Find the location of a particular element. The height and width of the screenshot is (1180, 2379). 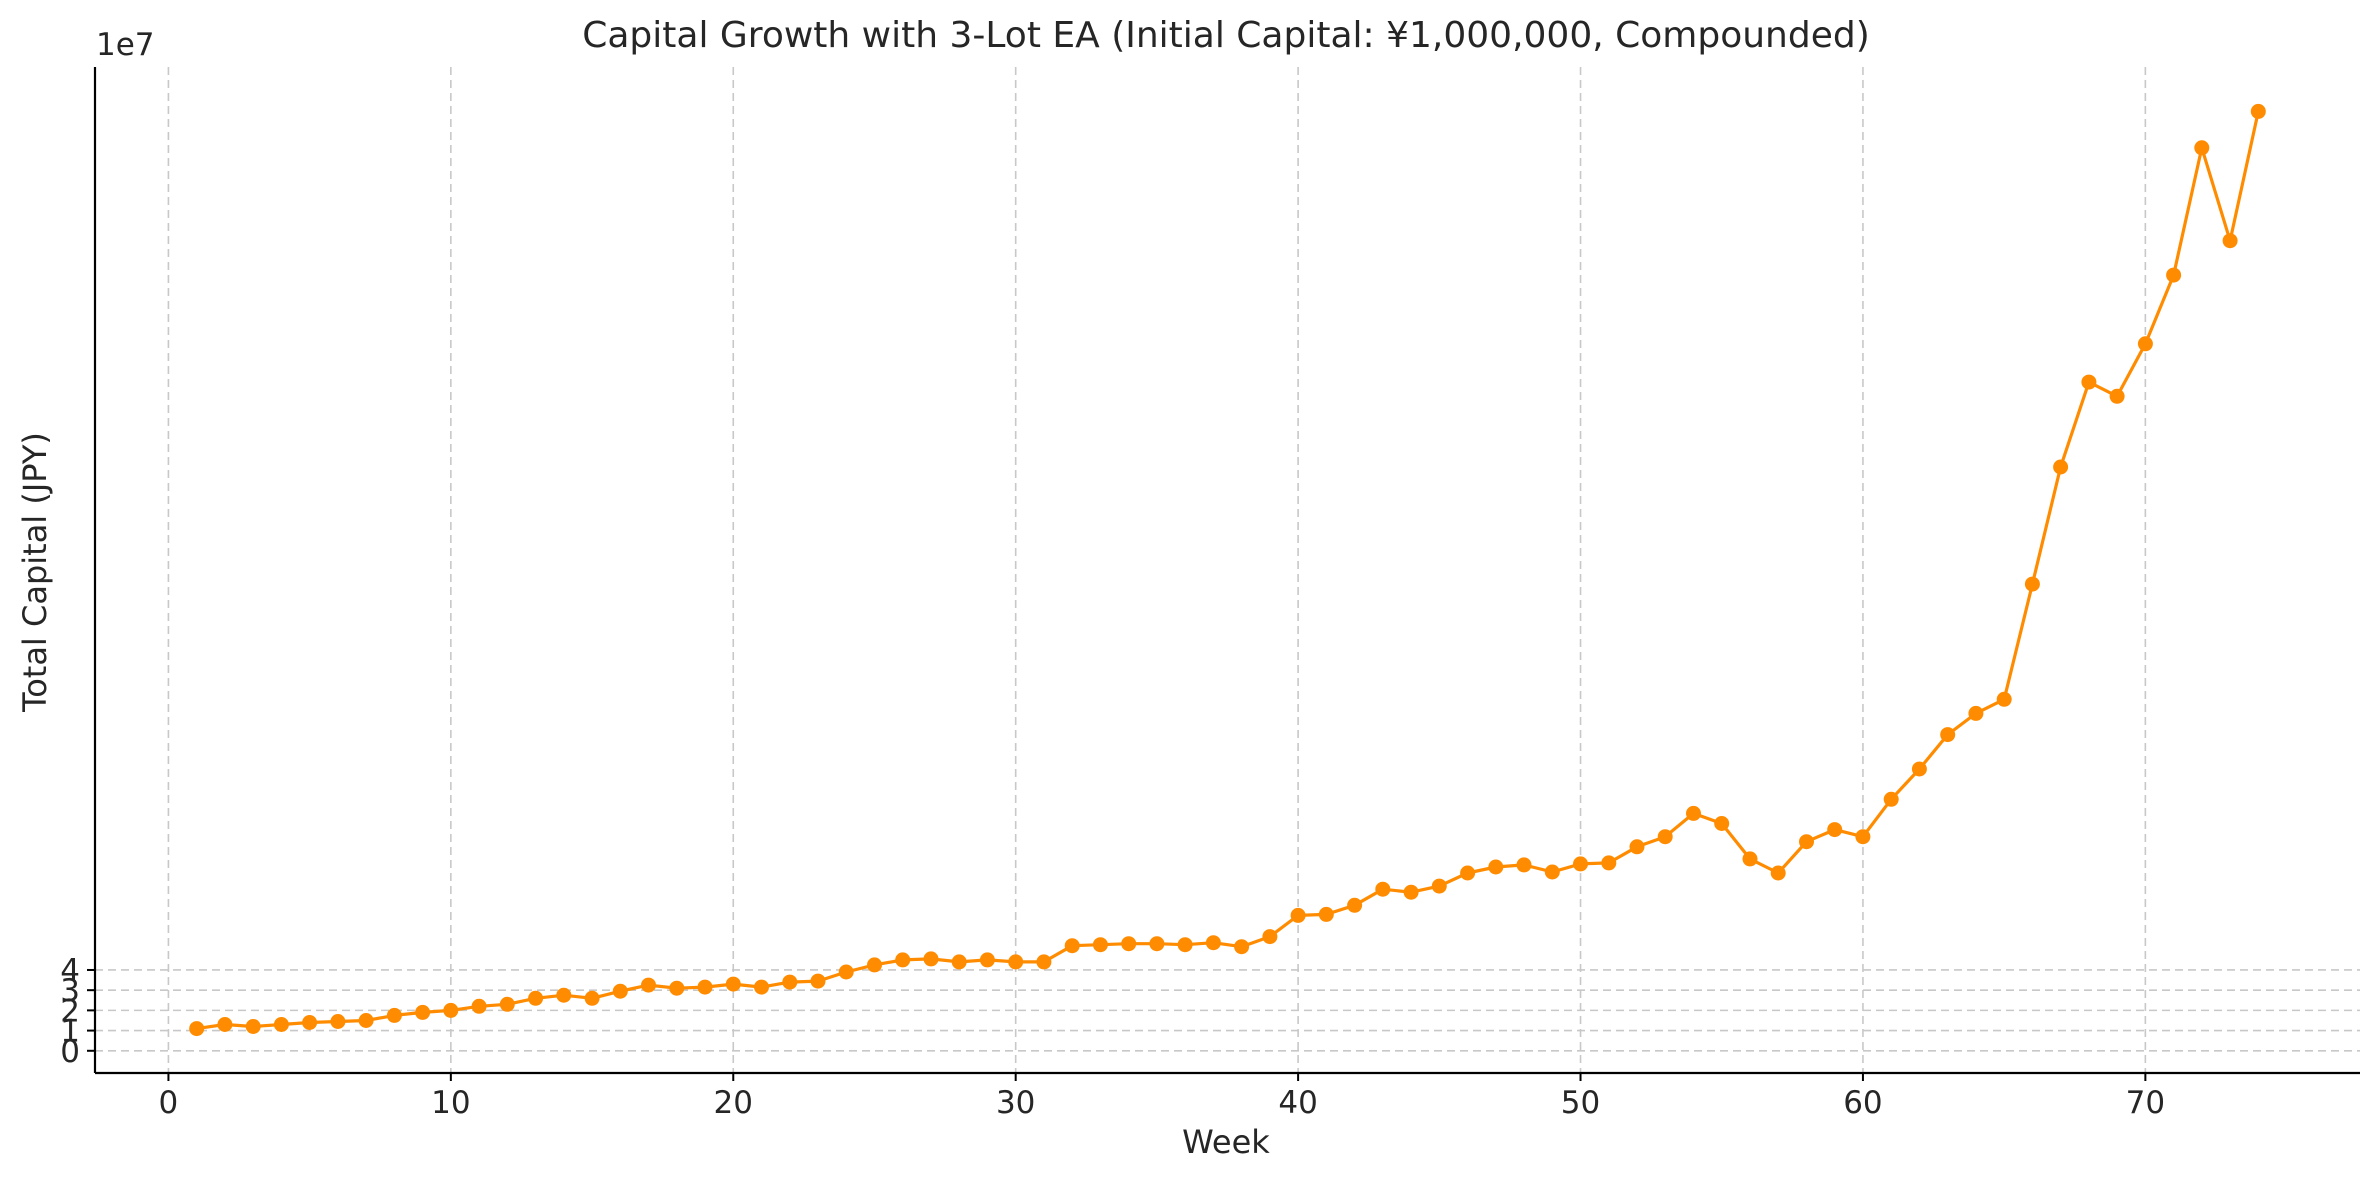

x-axis-label: Week is located at coordinates (1226, 1142).